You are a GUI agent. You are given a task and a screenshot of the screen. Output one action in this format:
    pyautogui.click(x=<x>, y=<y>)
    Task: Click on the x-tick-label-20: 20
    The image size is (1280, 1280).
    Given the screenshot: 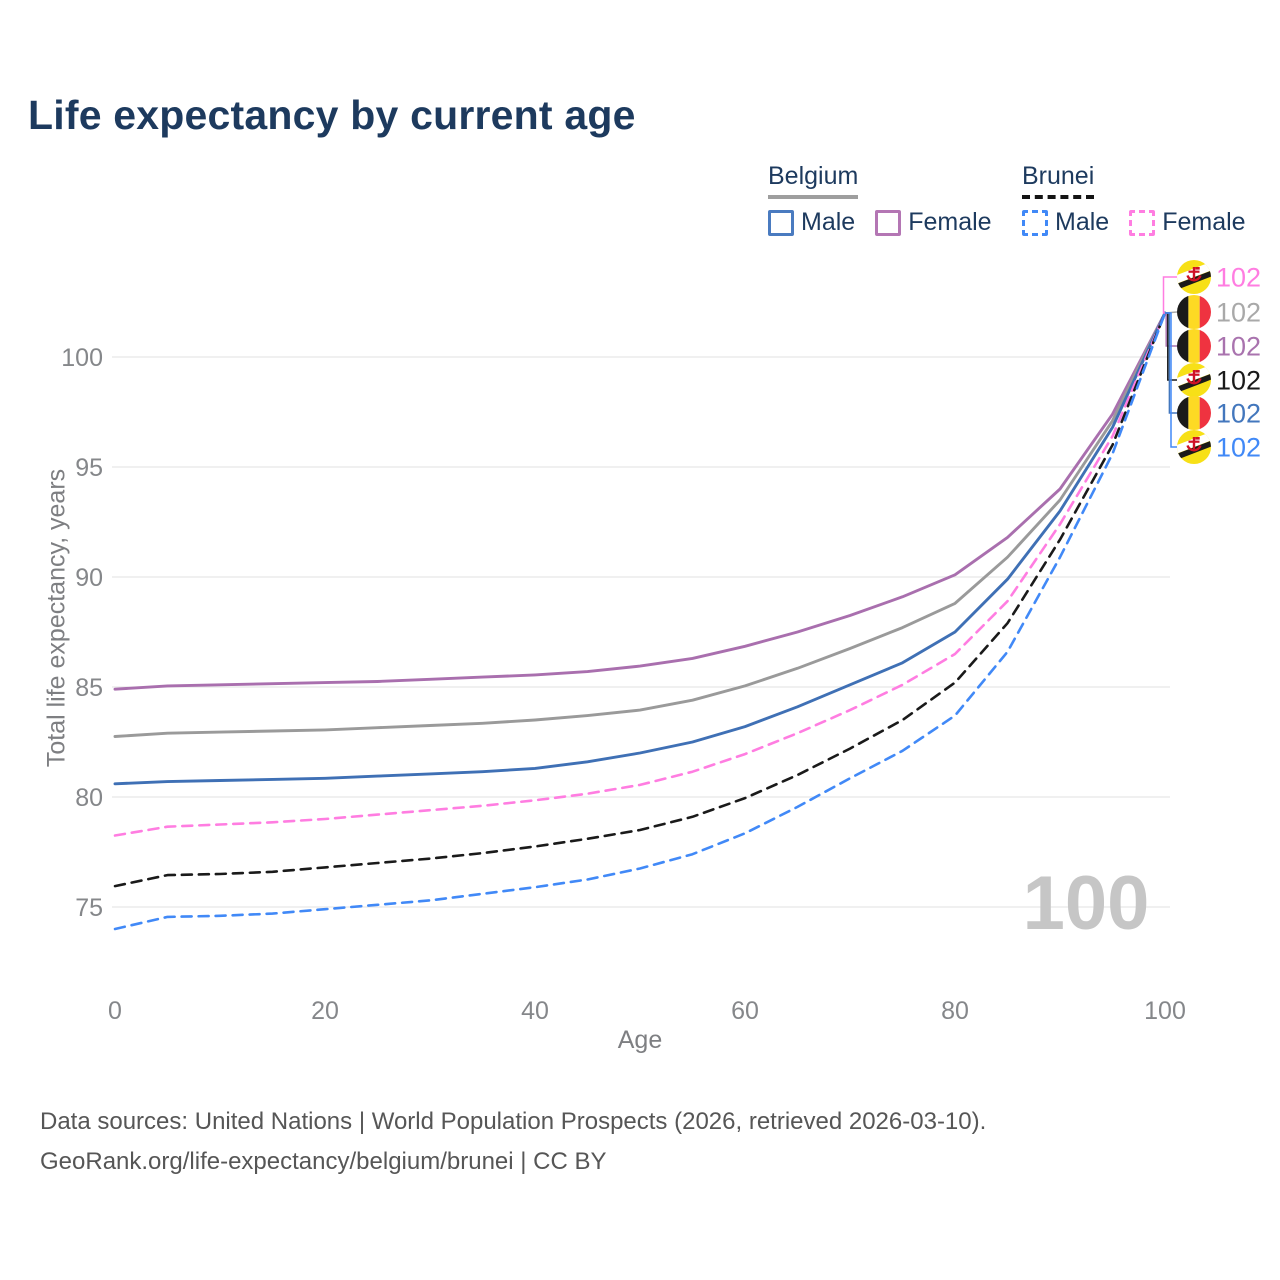 What is the action you would take?
    pyautogui.click(x=325, y=1011)
    